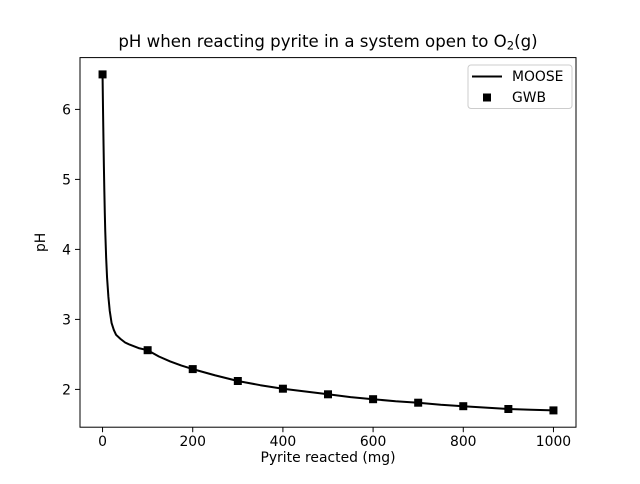 Image resolution: width=640 pixels, height=484 pixels. I want to click on x-tick-label: 600, so click(373, 442).